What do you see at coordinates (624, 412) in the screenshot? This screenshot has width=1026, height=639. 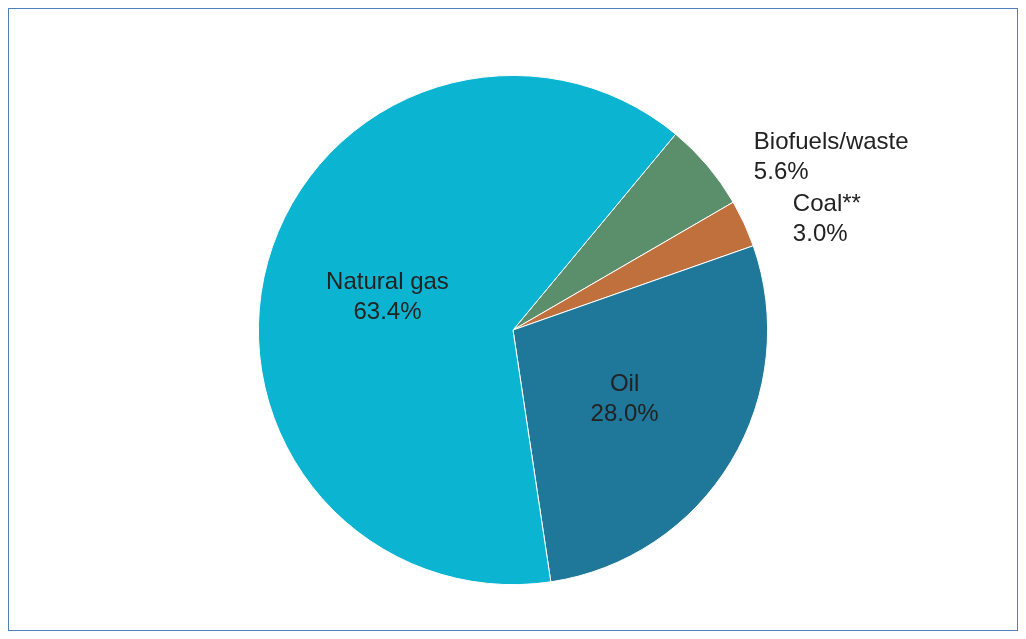 I see `data-label: 28.0%` at bounding box center [624, 412].